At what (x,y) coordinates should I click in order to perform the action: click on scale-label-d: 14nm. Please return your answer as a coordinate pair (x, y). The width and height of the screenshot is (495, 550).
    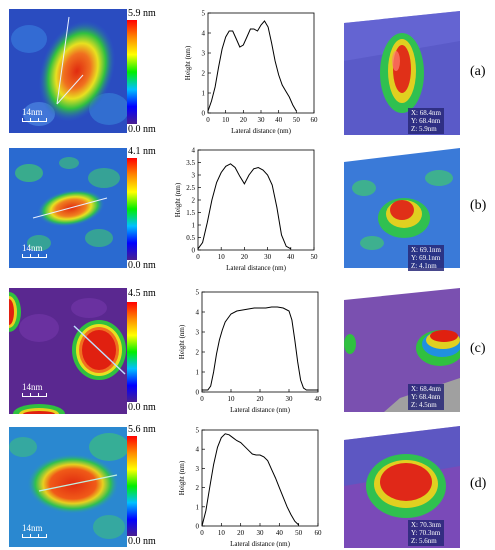
    Looking at the image, I should click on (32, 528).